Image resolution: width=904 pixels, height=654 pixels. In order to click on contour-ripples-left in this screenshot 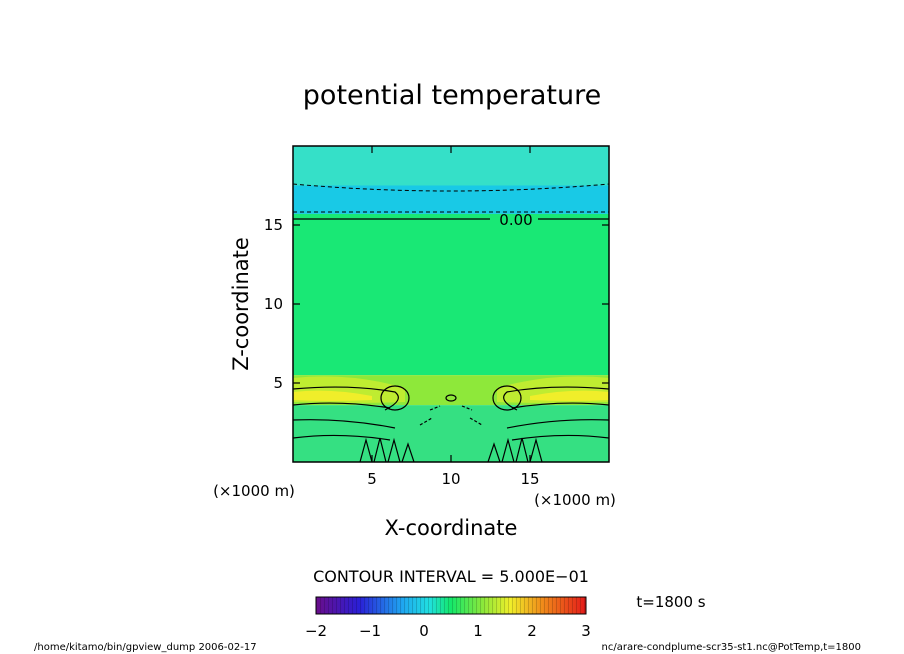, I will do `click(387, 449)`.